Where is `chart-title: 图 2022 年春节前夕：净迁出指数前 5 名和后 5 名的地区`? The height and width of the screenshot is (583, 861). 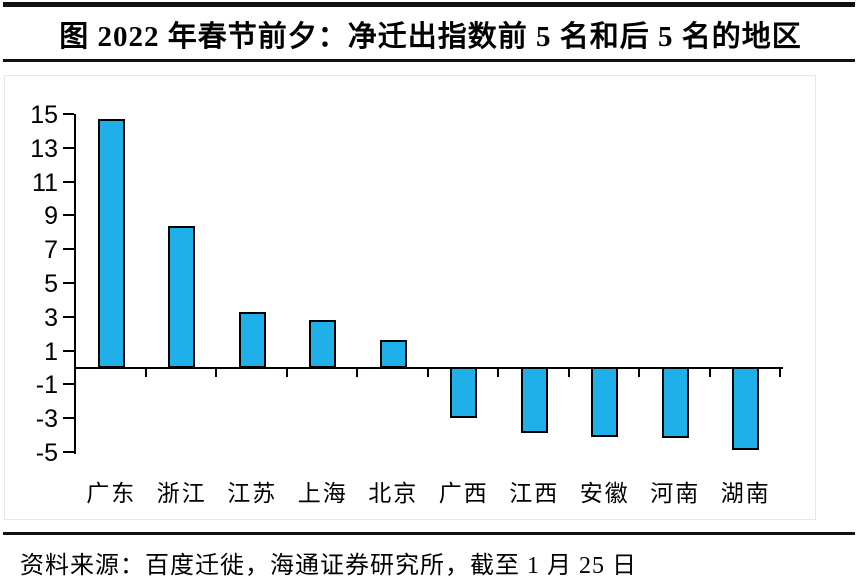 chart-title: 图 2022 年春节前夕：净迁出指数前 5 名和后 5 名的地区 is located at coordinates (430, 37).